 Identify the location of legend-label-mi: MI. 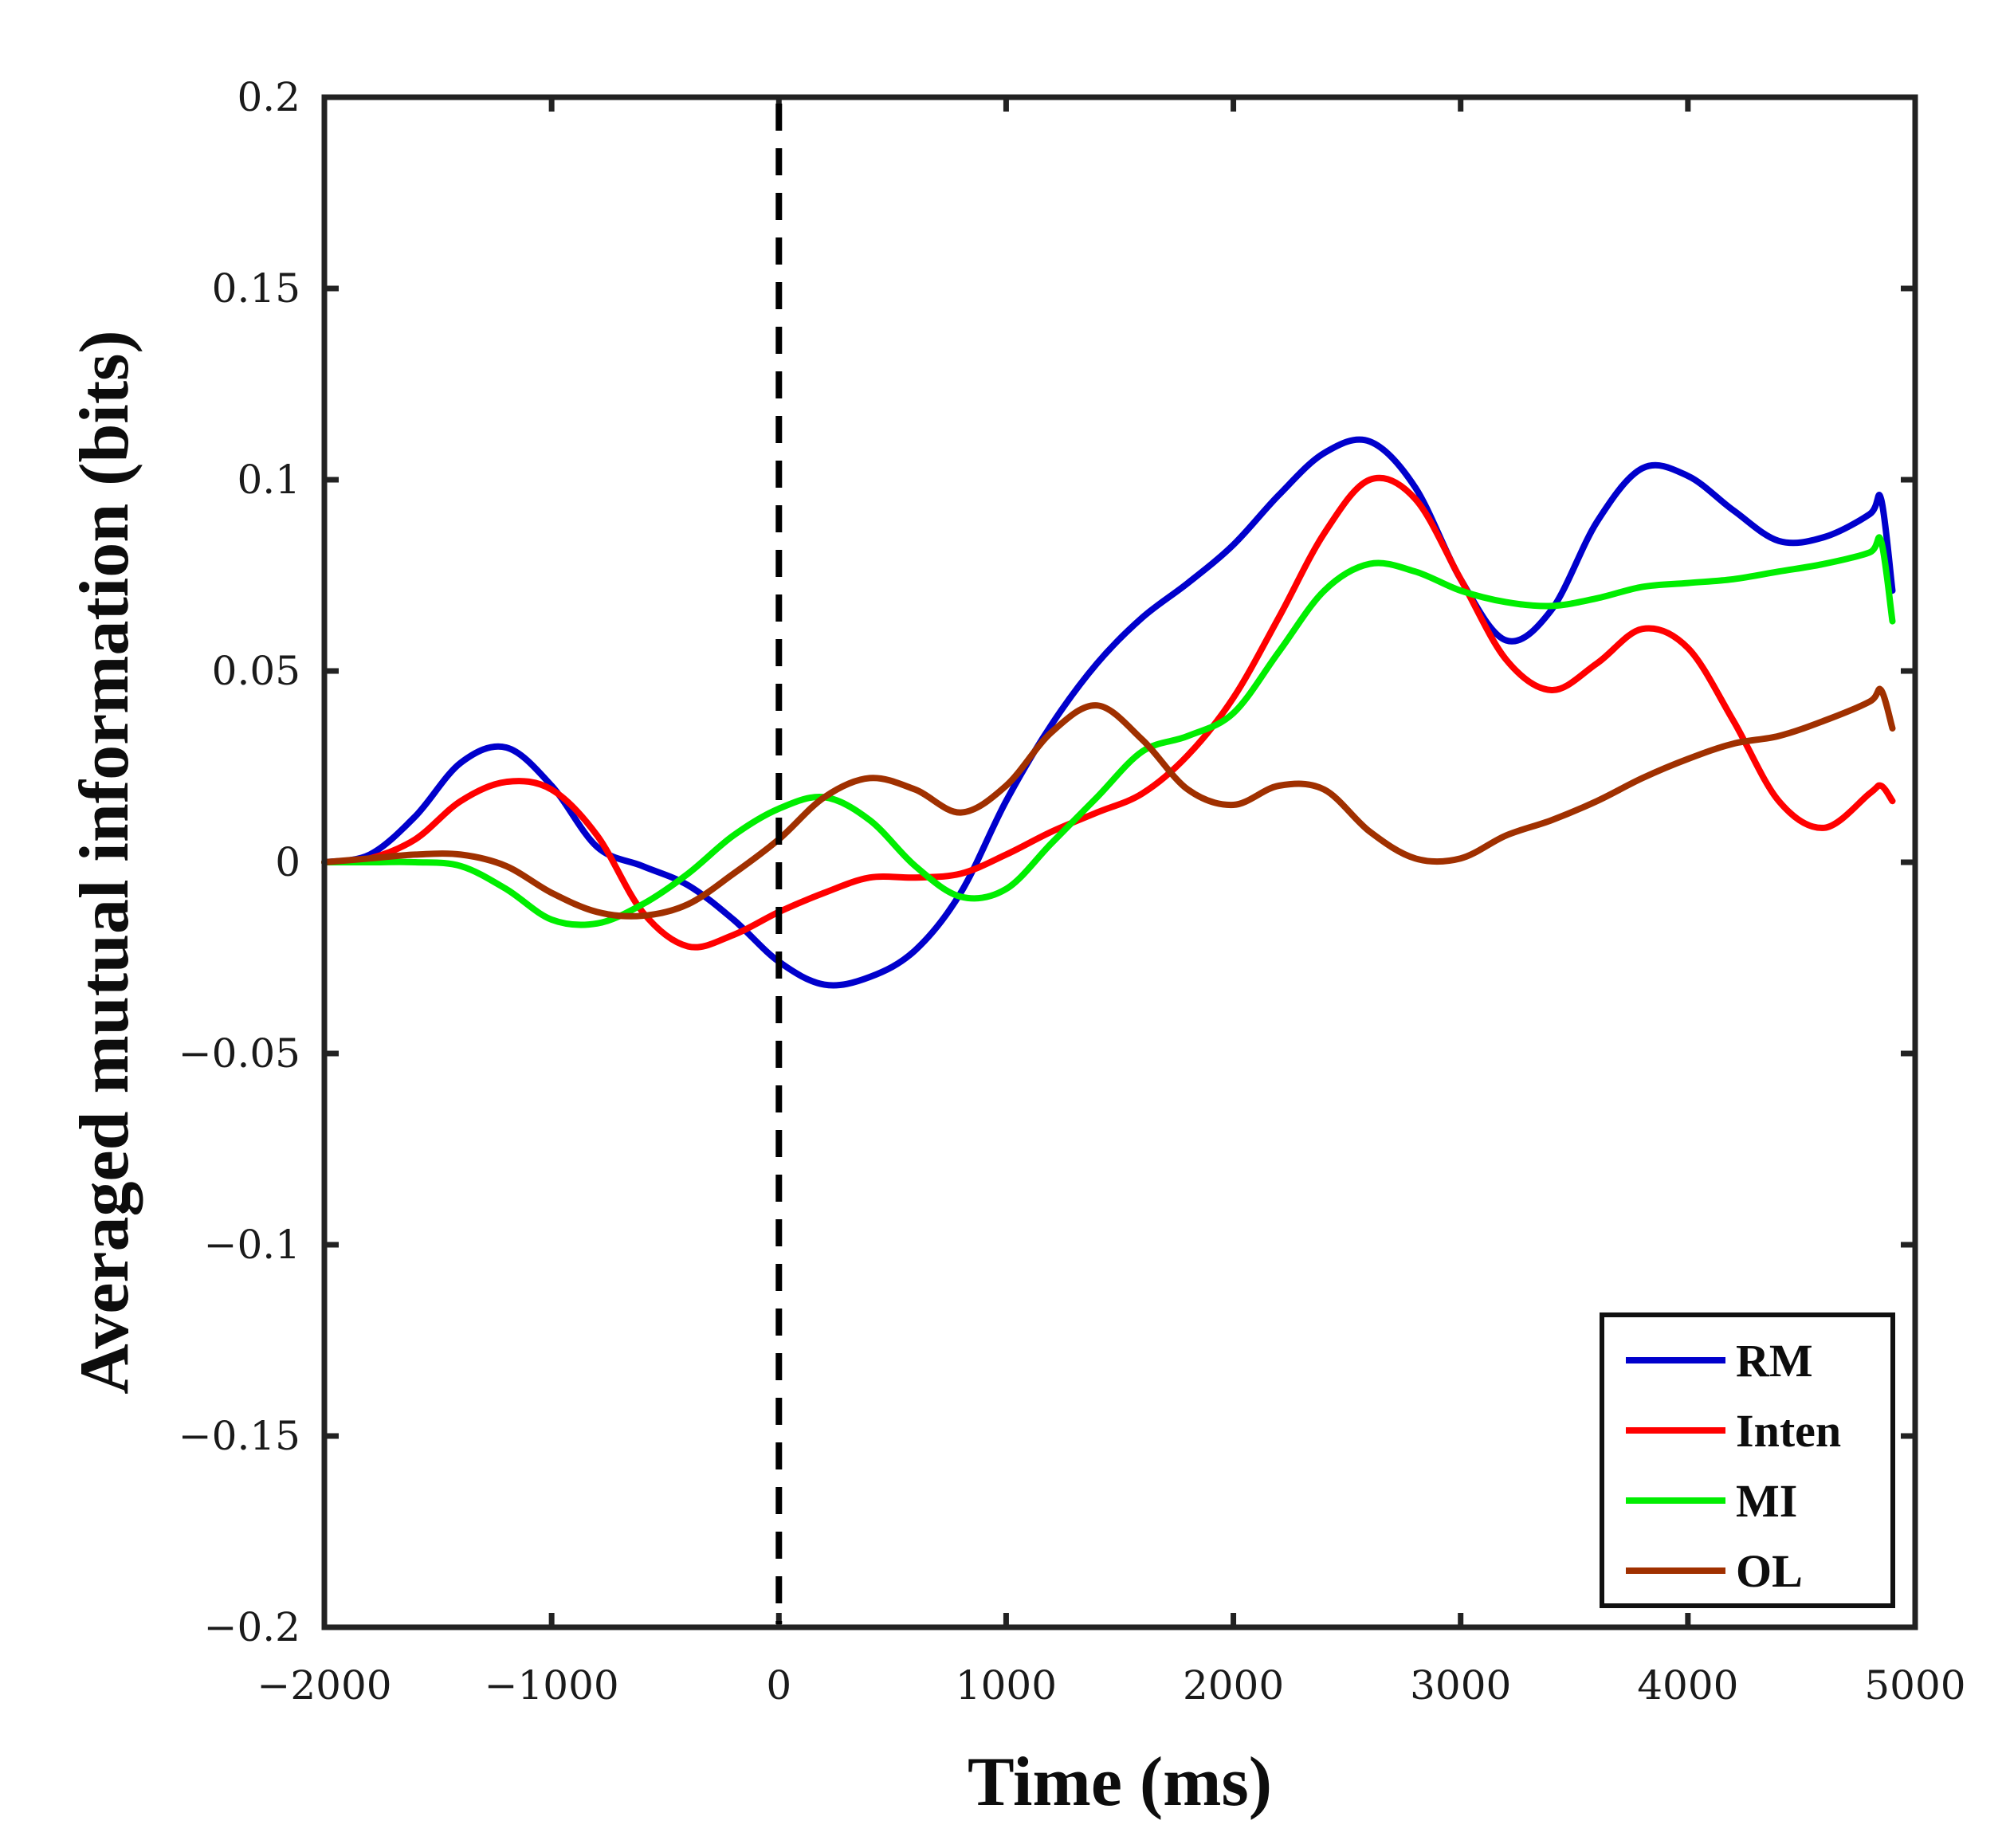
(1767, 1501).